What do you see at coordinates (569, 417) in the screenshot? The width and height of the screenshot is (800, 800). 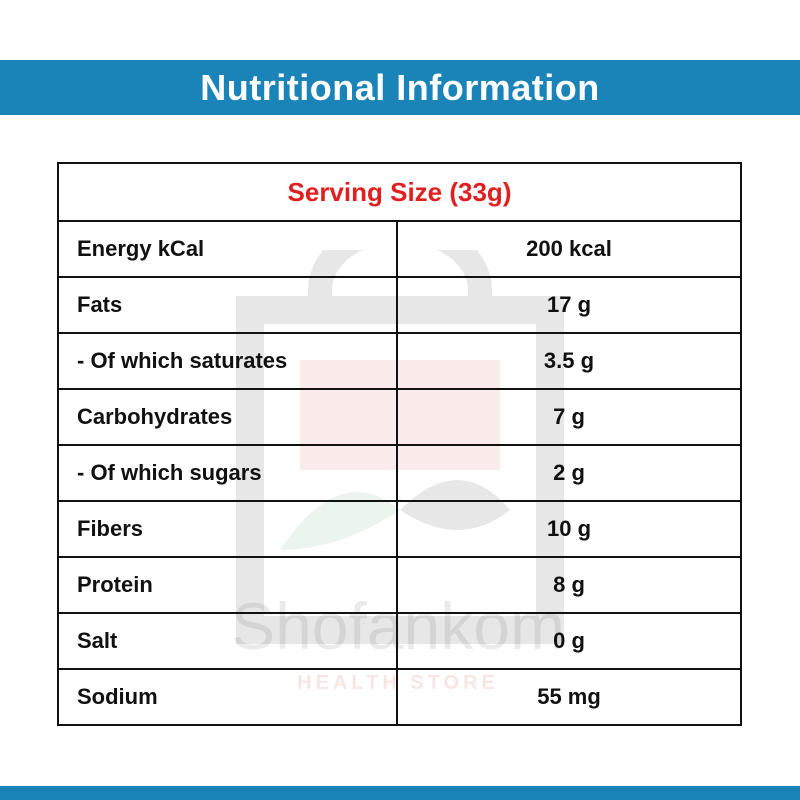 I see `row-value: 7 g` at bounding box center [569, 417].